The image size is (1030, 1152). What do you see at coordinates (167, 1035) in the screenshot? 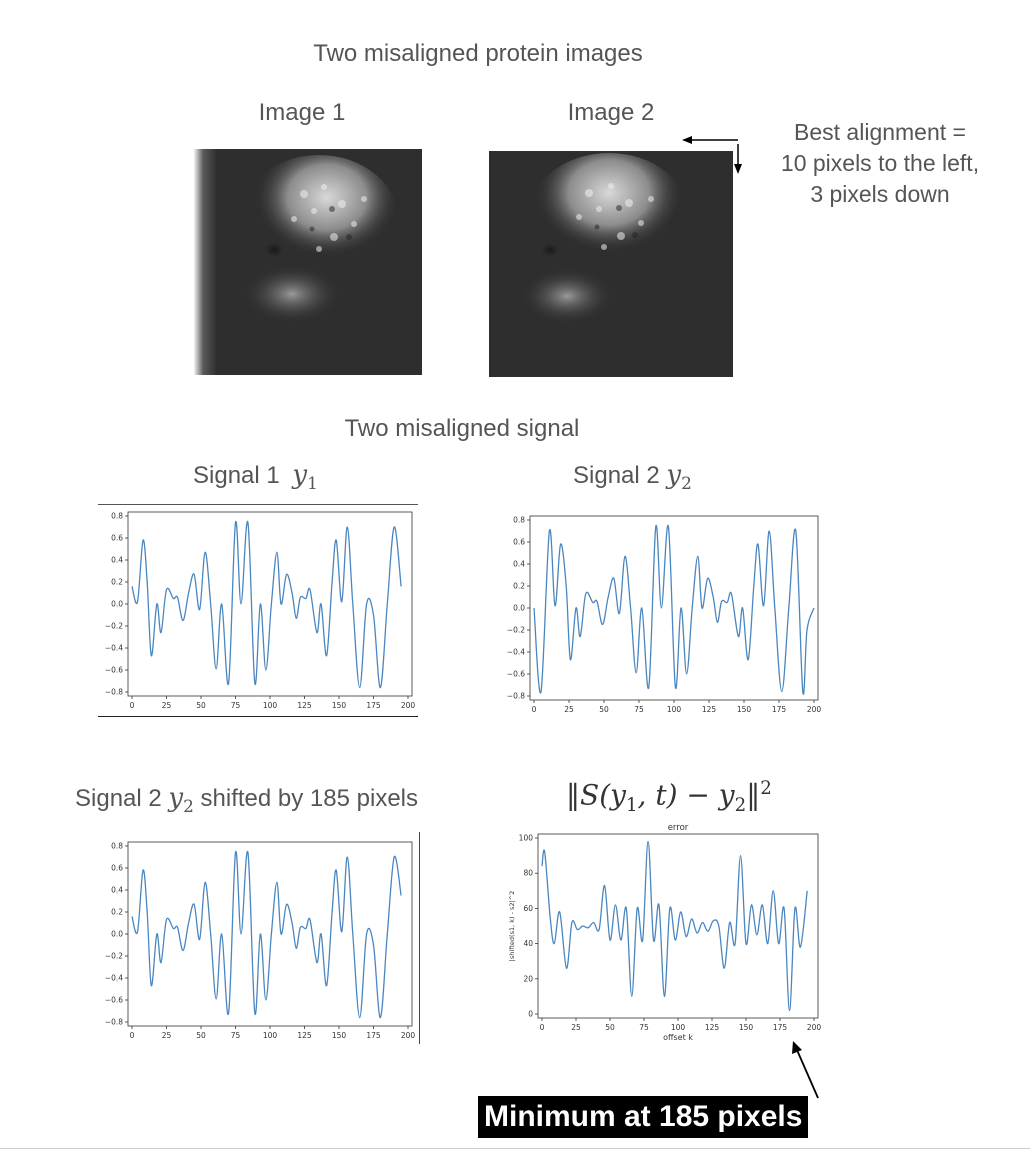
I see `shifted-xtick-label-1: 25` at bounding box center [167, 1035].